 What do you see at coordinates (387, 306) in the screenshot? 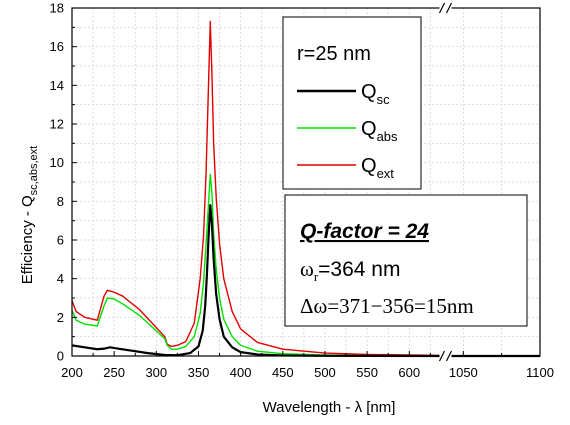
I see `linewidth-formula: Δω=371−356=15nm` at bounding box center [387, 306].